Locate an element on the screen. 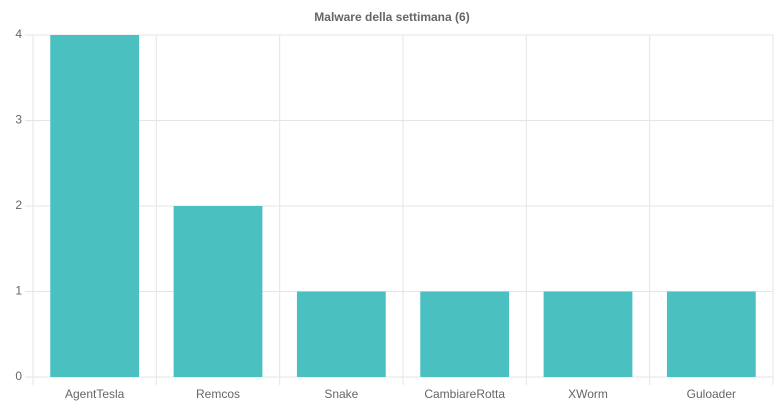 Image resolution: width=784 pixels, height=419 pixels. chart-title: Malware della settimana (6) is located at coordinates (391, 17).